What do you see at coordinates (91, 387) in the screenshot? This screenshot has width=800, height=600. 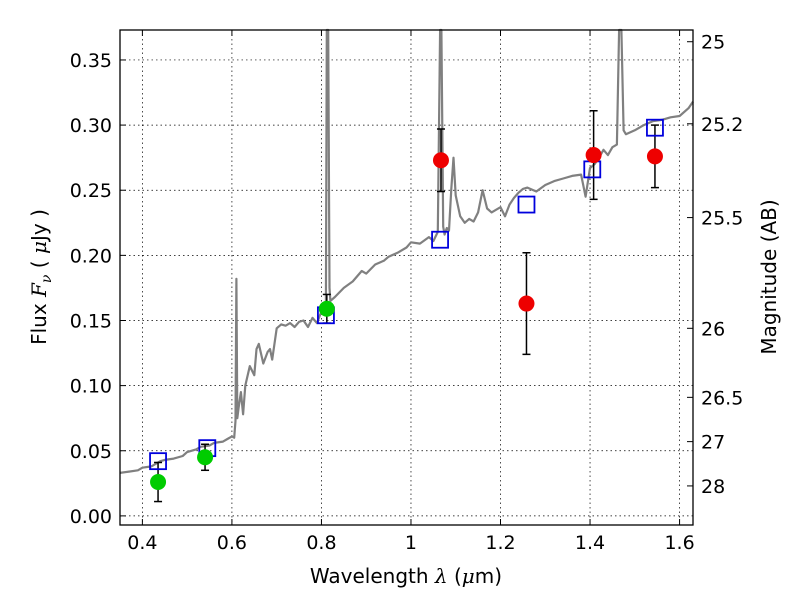 I see `y-tick-label: 0.10` at bounding box center [91, 387].